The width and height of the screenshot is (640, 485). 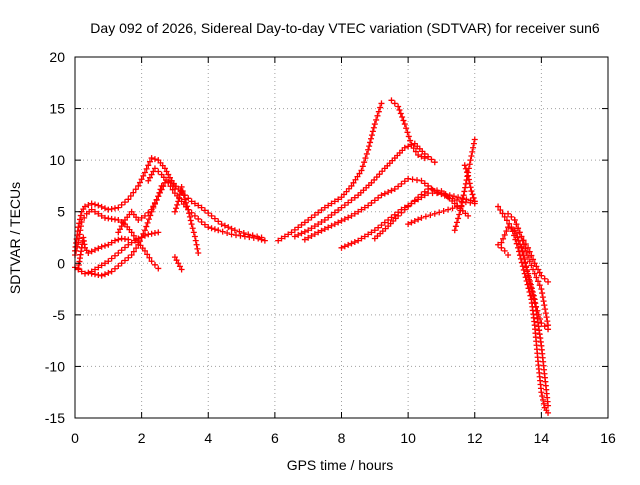 I want to click on y-tick-label: 20, so click(x=57, y=57).